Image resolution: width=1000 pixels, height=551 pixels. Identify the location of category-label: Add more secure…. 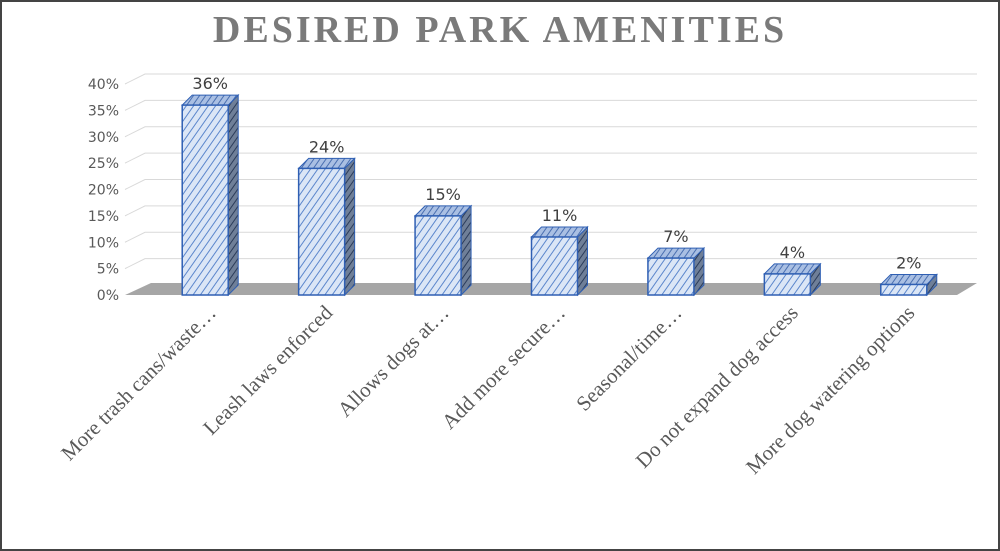
(503, 367).